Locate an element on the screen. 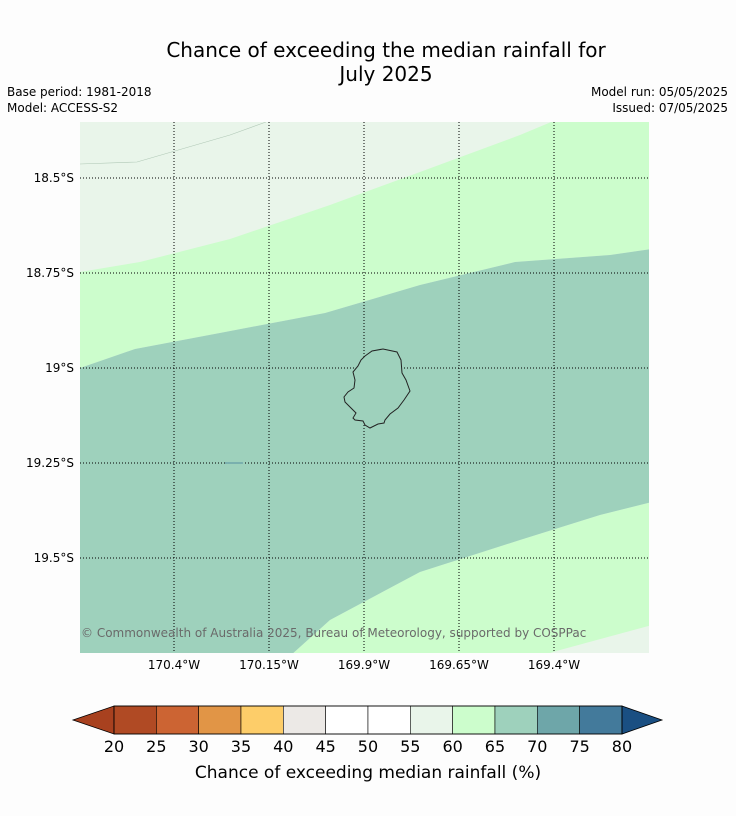 The height and width of the screenshot is (816, 736). lat-label: 18.75°S is located at coordinates (50, 273).